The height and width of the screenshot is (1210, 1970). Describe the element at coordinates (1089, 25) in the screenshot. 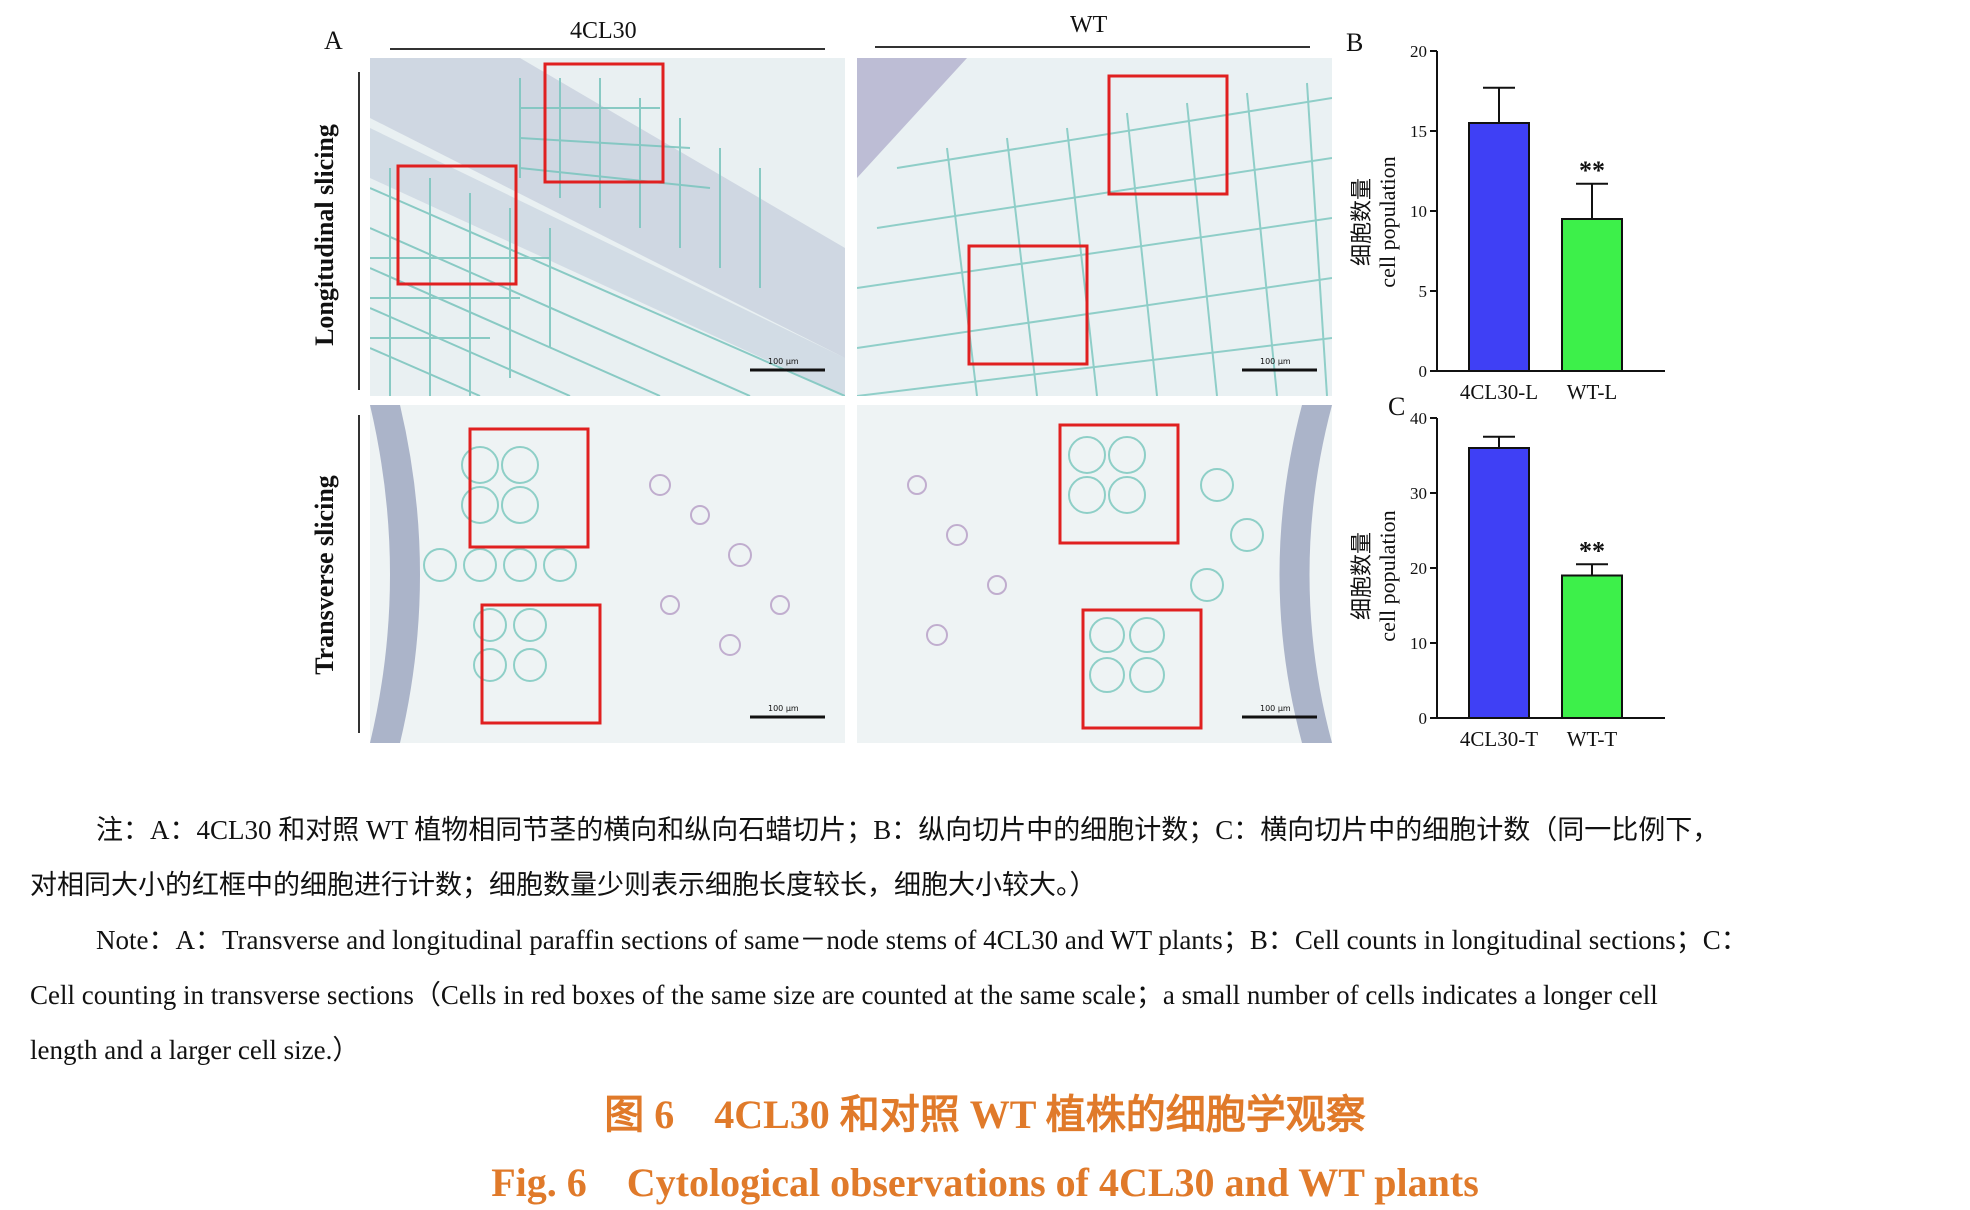

I see `column-label-wt: WT` at that location.